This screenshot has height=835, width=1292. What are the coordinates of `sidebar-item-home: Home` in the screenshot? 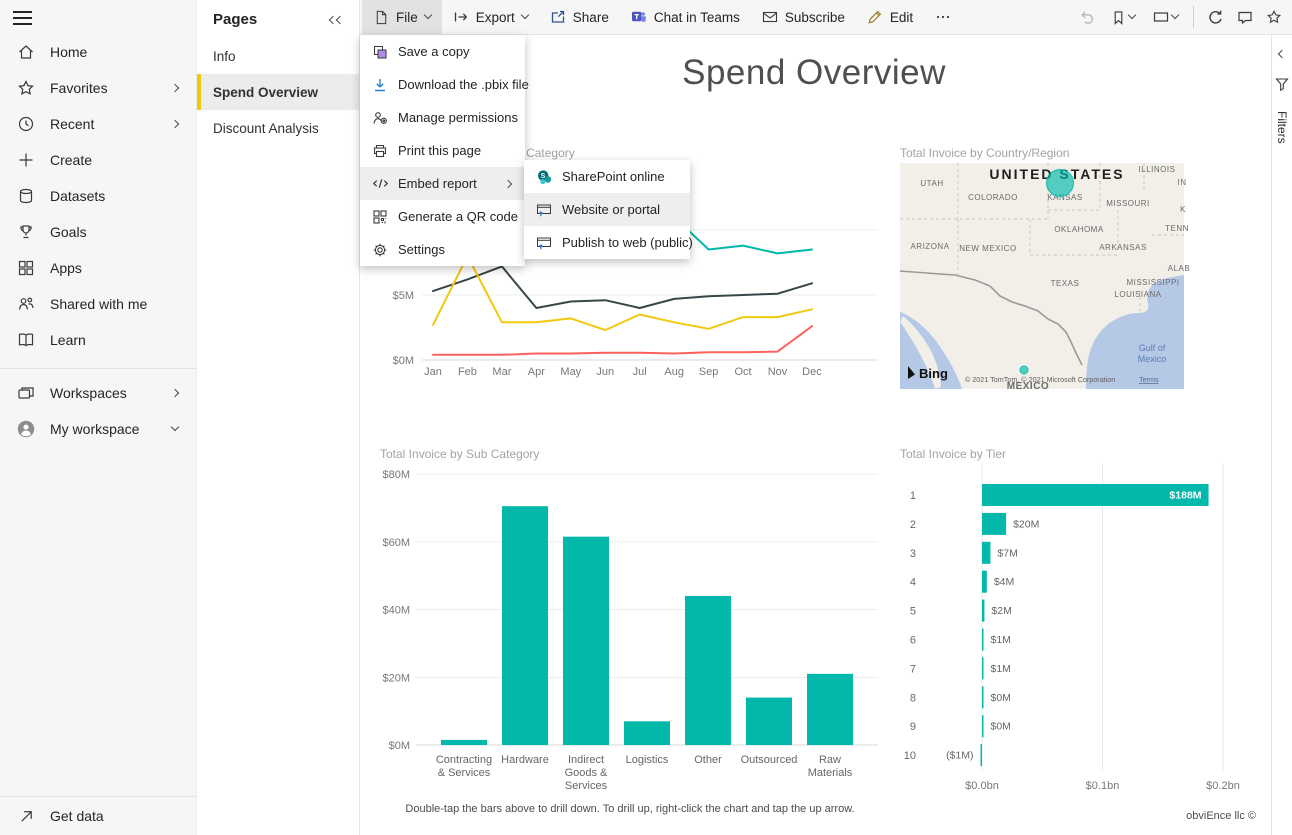 It's located at (98, 52).